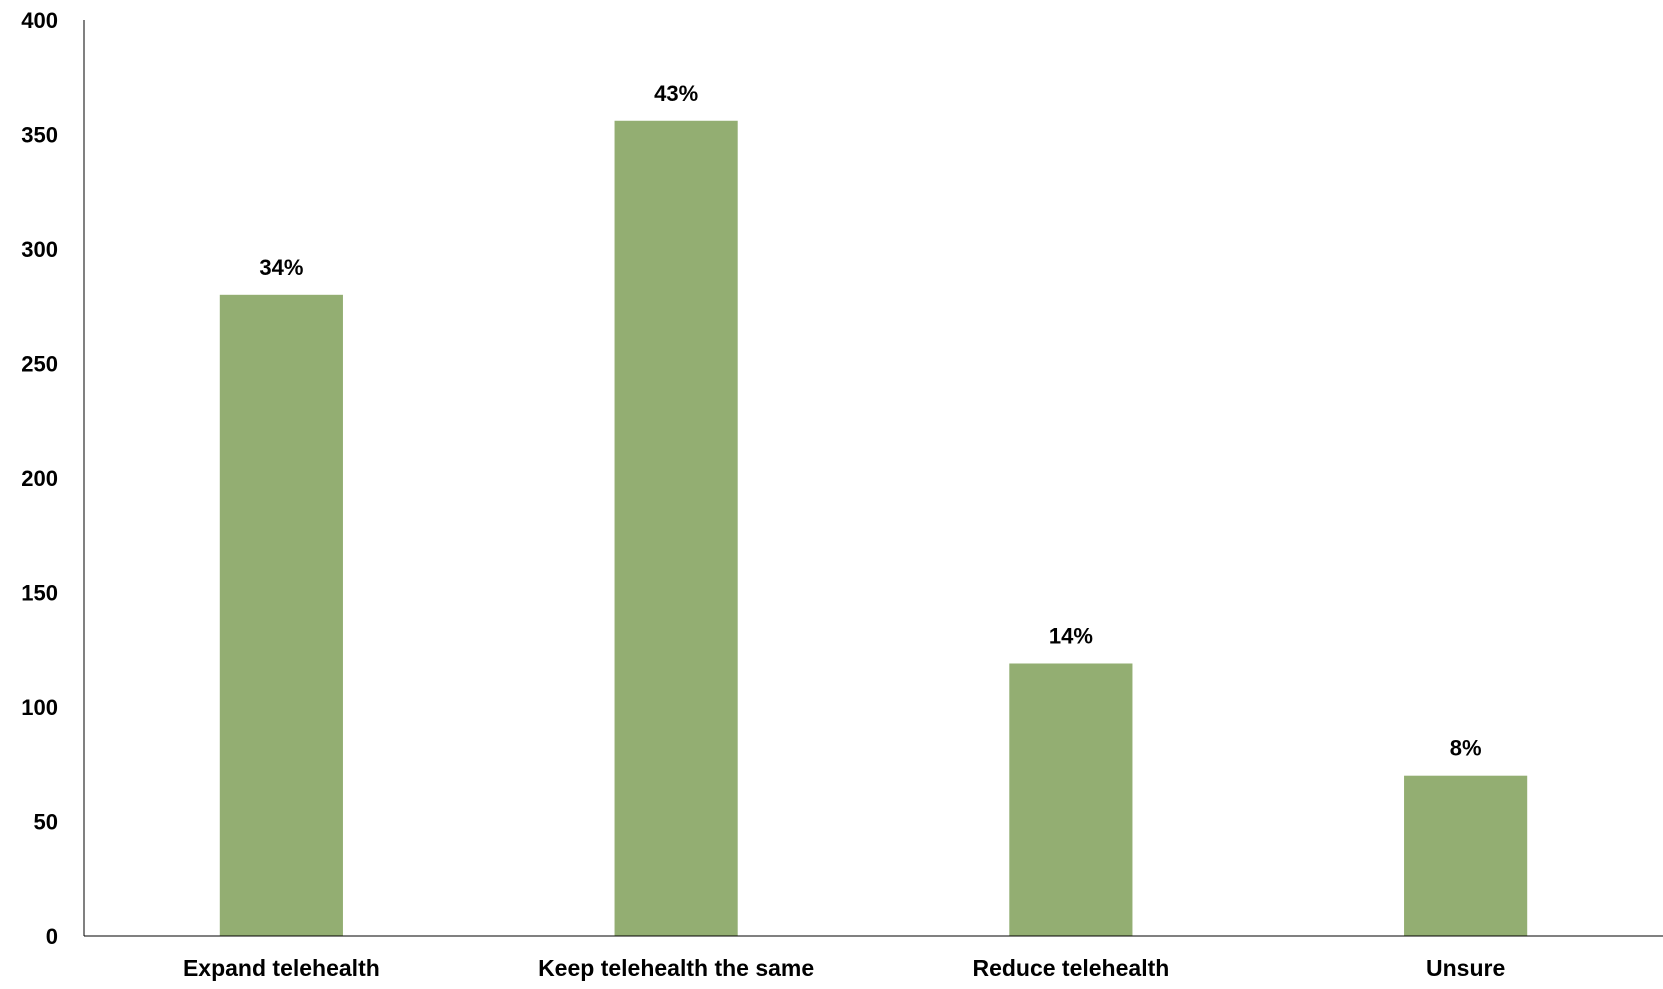  I want to click on y-tick-label: 100, so click(39, 707).